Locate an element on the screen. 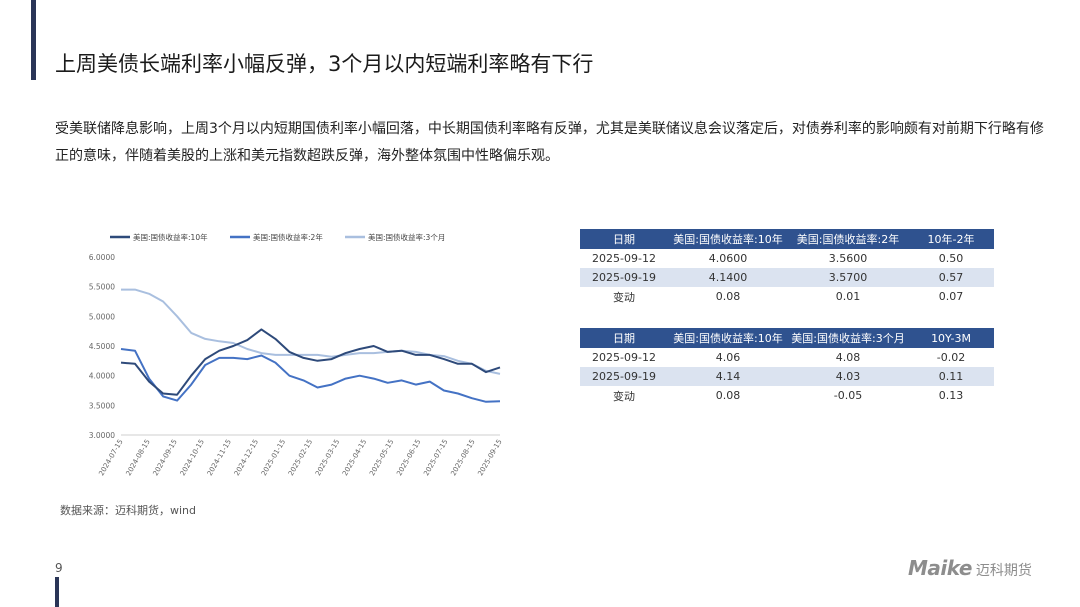 Image resolution: width=1080 pixels, height=607 pixels. page-title: 上周美债长端利率小幅反弹，3个月以内短端利率略有下行 is located at coordinates (324, 64).